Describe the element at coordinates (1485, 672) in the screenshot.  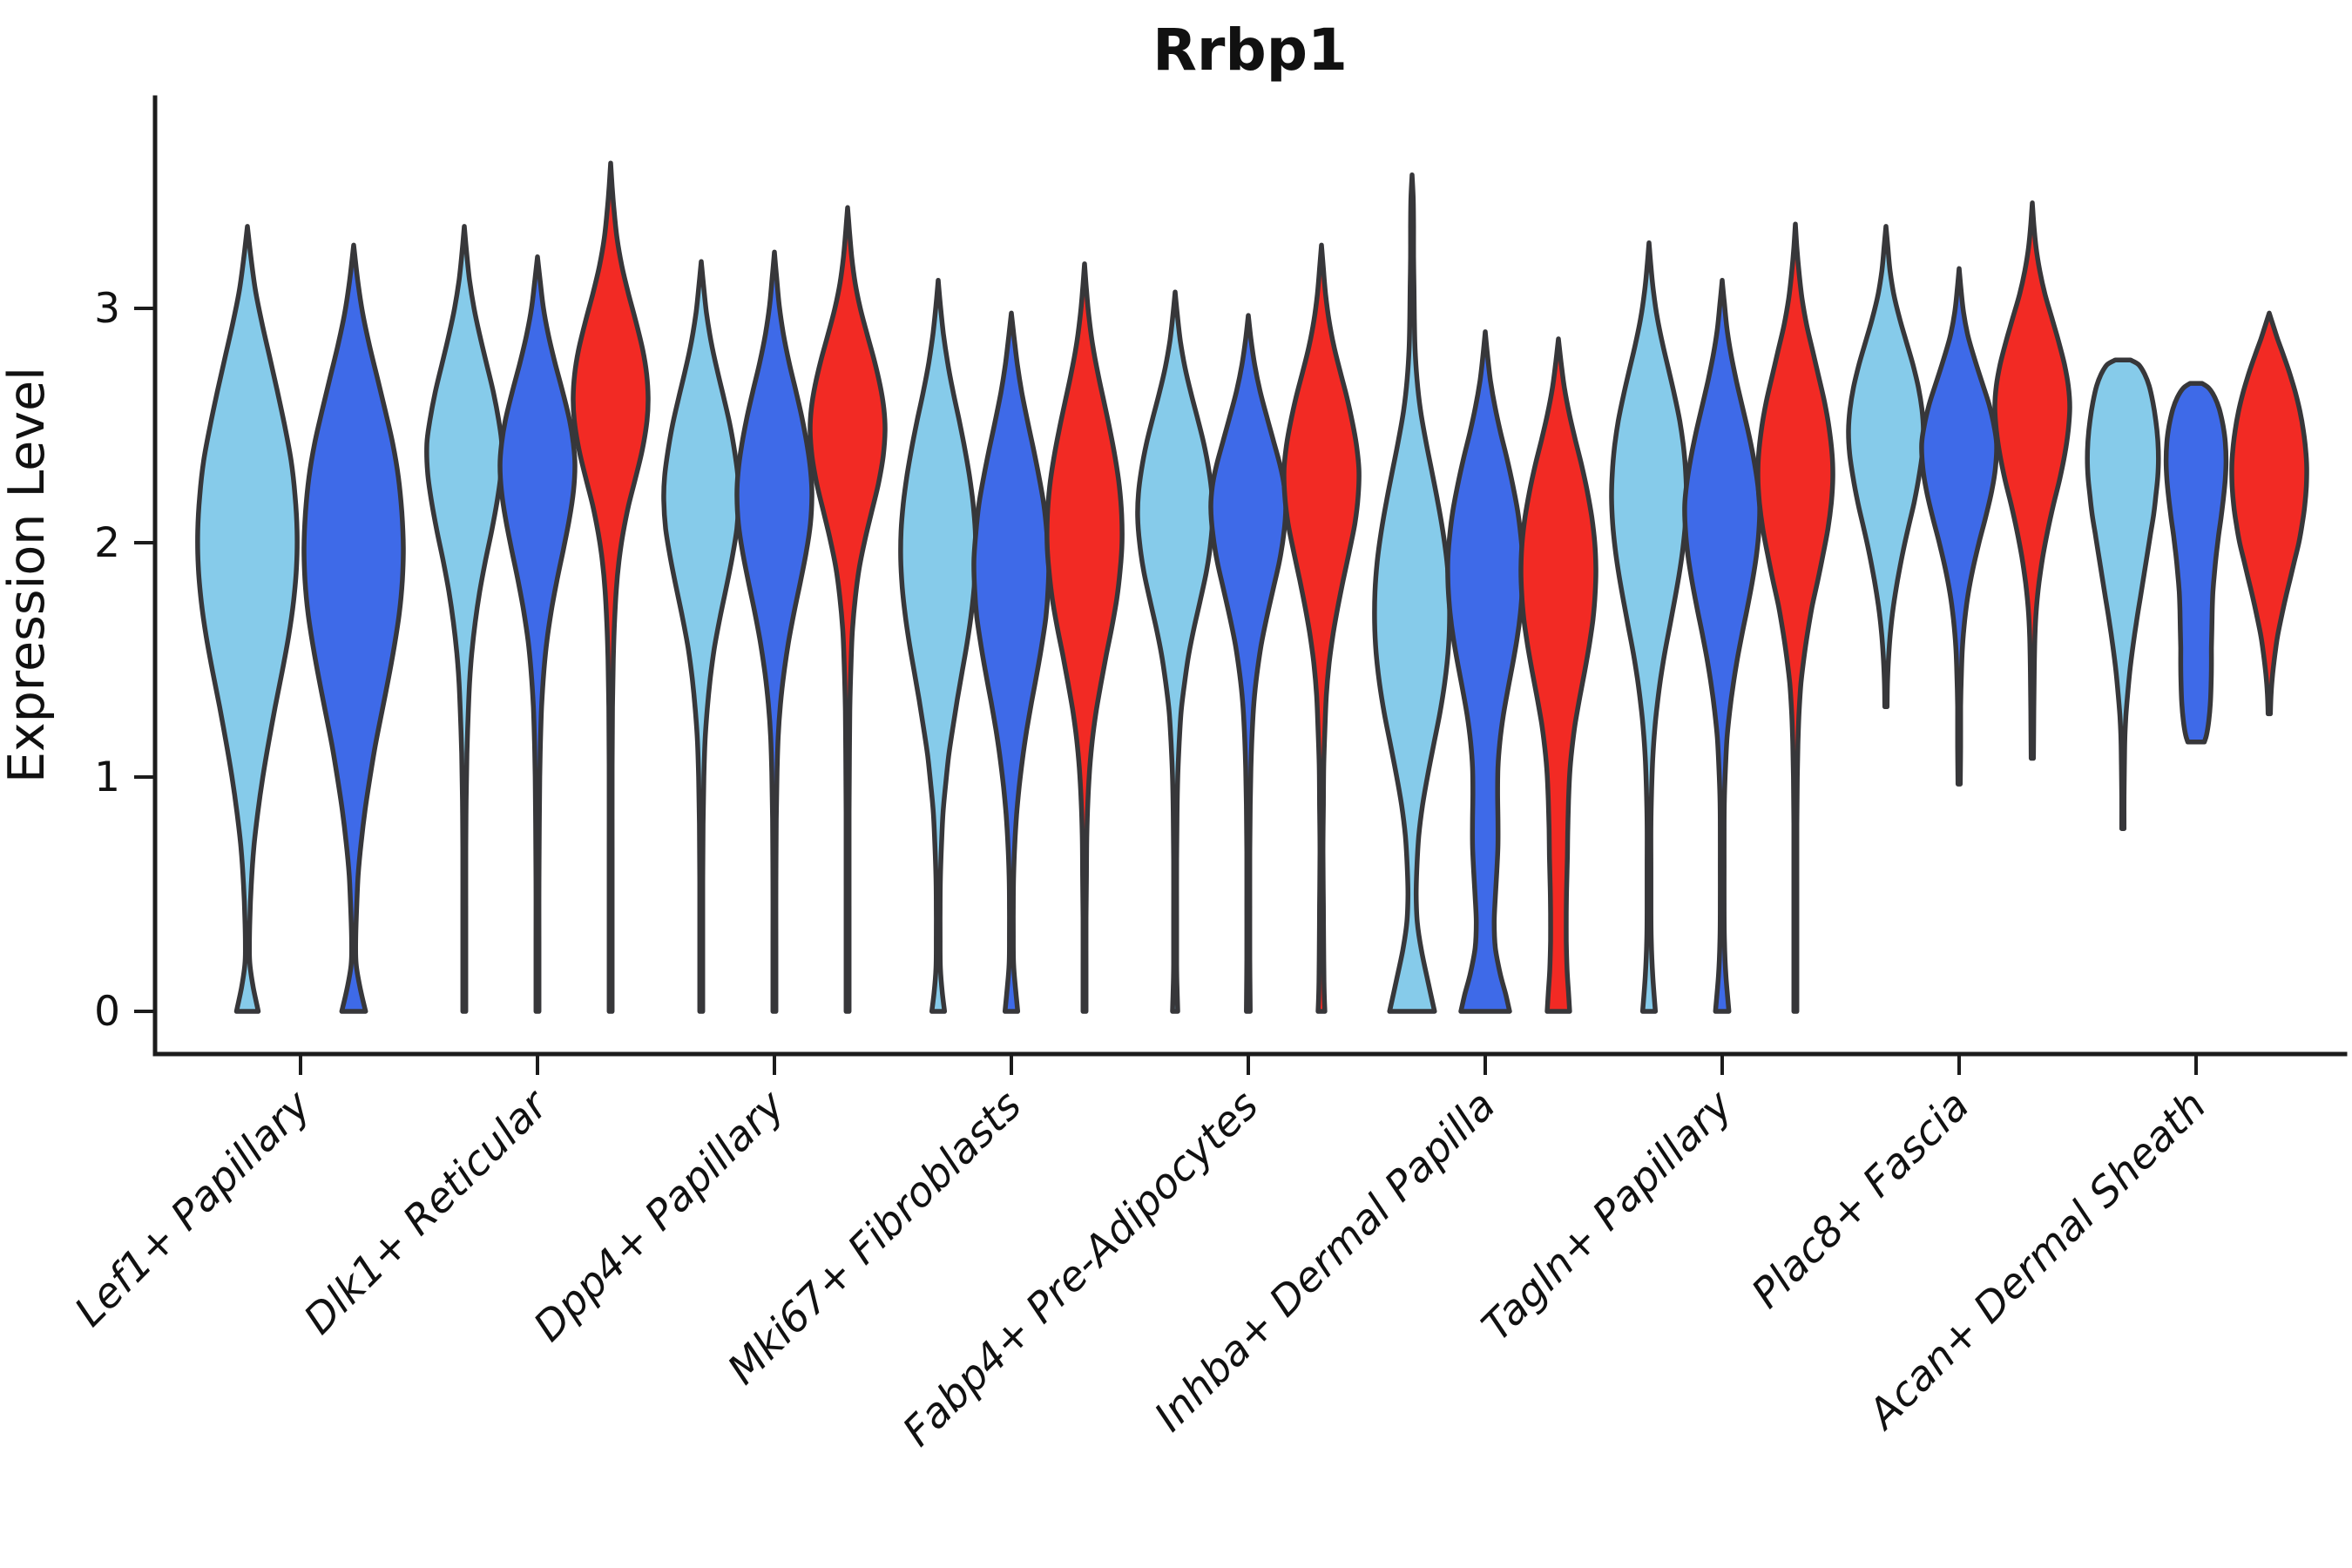
I see `violin-5-blue` at that location.